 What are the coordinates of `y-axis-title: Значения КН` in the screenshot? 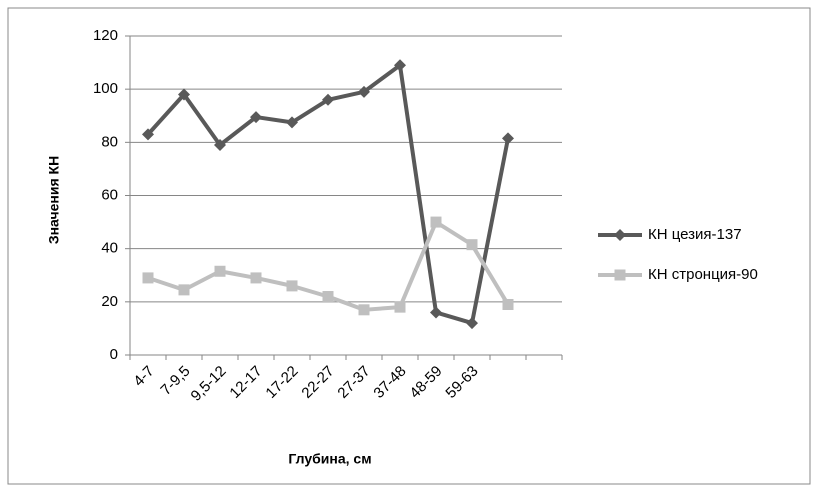 It's located at (54, 200).